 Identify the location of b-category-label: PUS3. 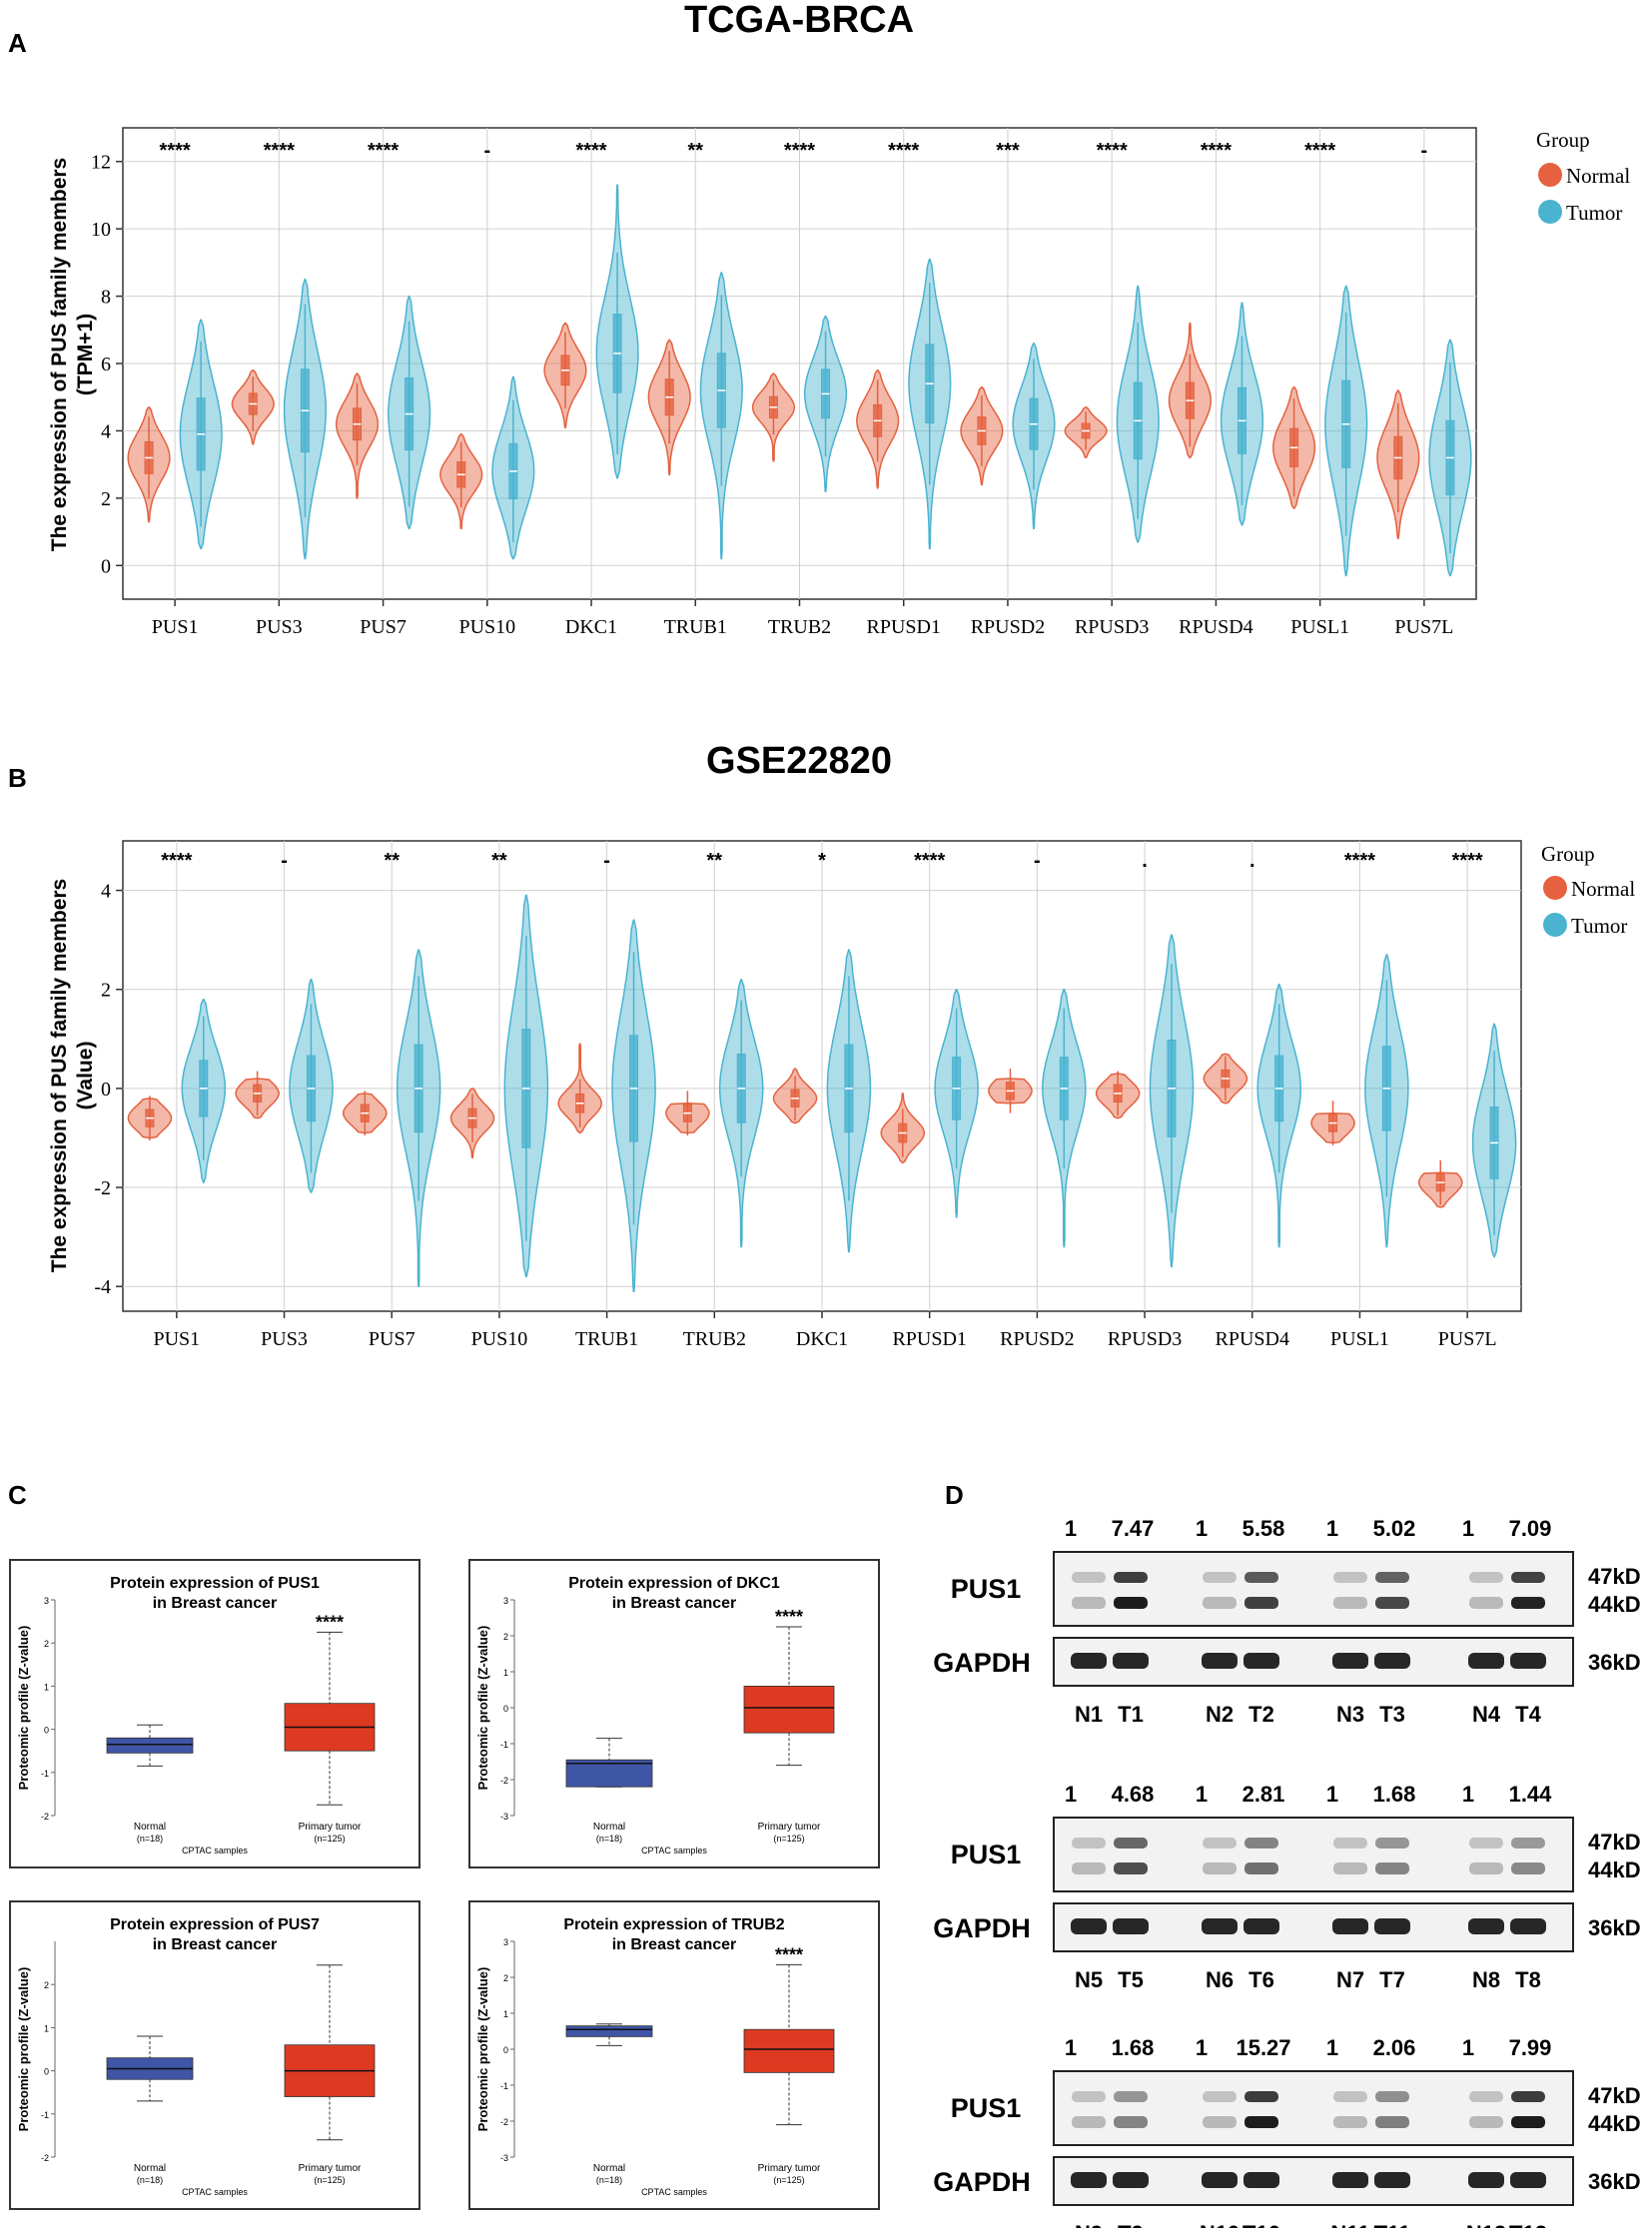
(284, 1339).